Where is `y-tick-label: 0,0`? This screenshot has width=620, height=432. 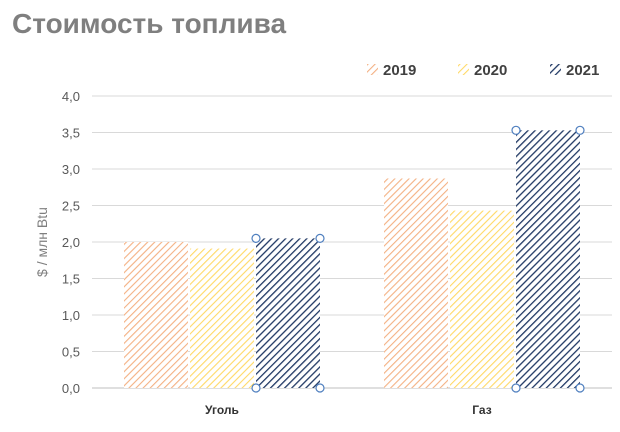 y-tick-label: 0,0 is located at coordinates (71, 388).